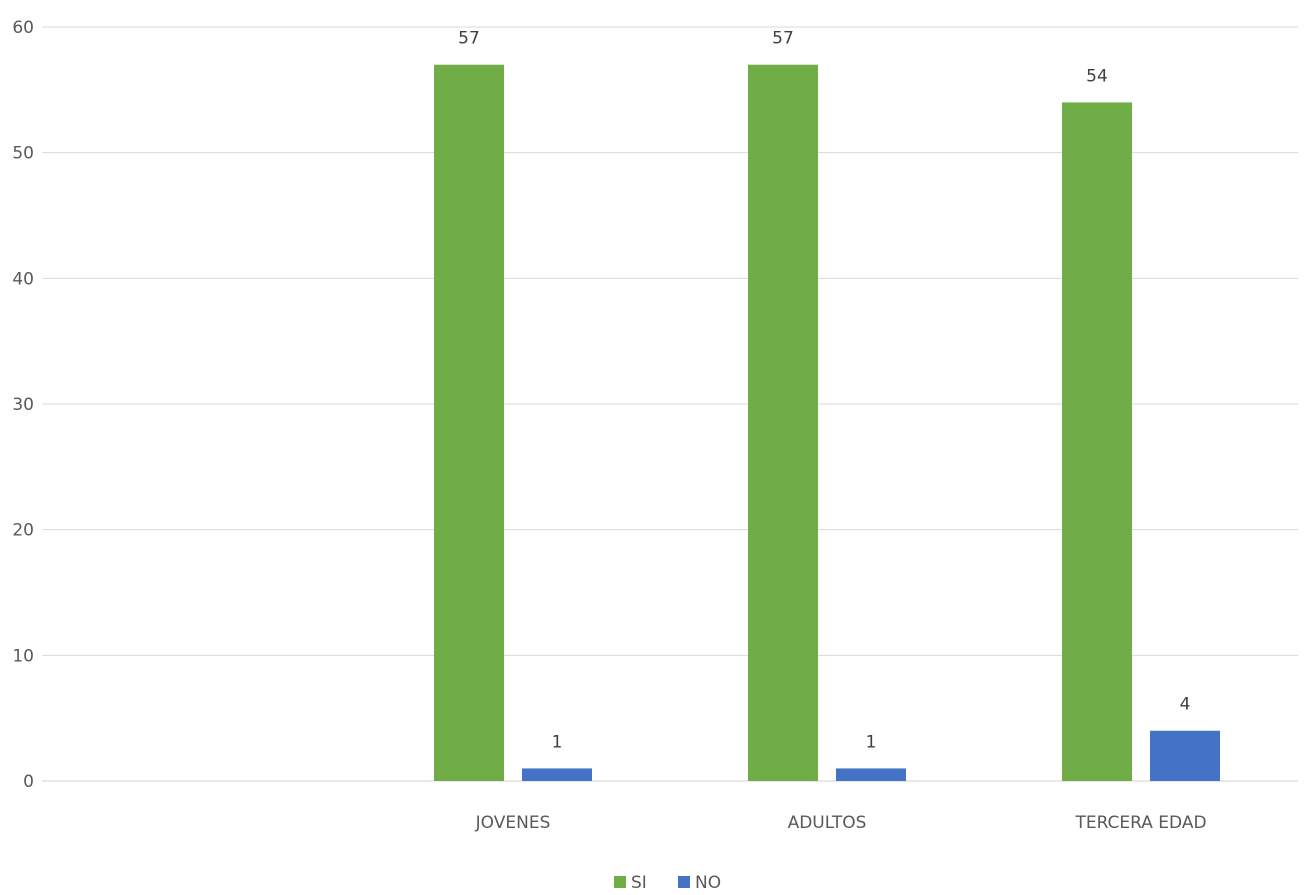  What do you see at coordinates (23, 279) in the screenshot?
I see `y-tick-label: 40` at bounding box center [23, 279].